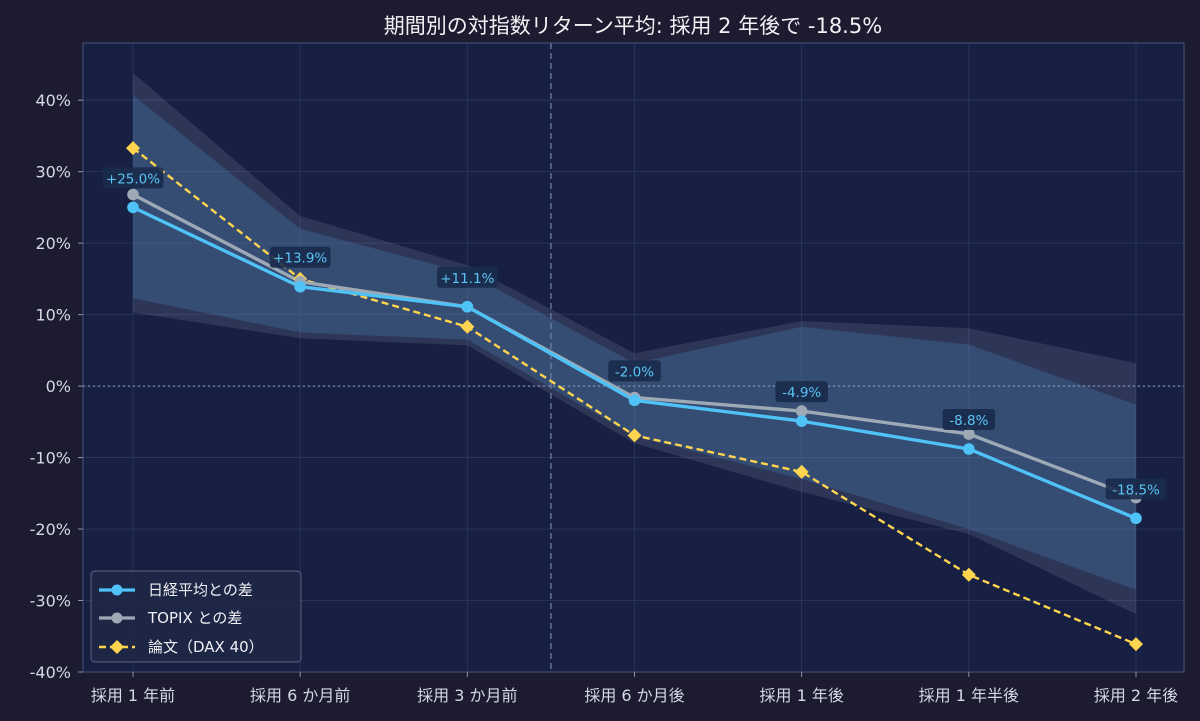 The image size is (1200, 721). Describe the element at coordinates (53, 243) in the screenshot. I see `y-tick-label: 20%` at that location.